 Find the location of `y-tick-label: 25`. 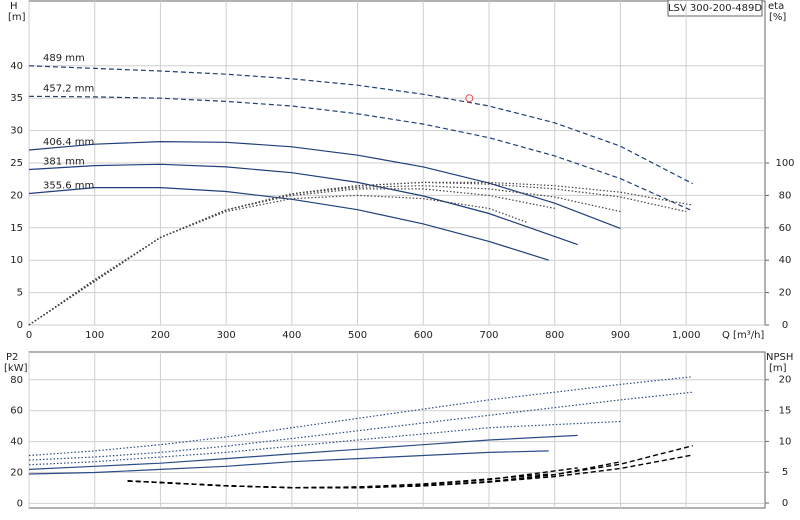

y-tick-label: 25 is located at coordinates (16, 163).